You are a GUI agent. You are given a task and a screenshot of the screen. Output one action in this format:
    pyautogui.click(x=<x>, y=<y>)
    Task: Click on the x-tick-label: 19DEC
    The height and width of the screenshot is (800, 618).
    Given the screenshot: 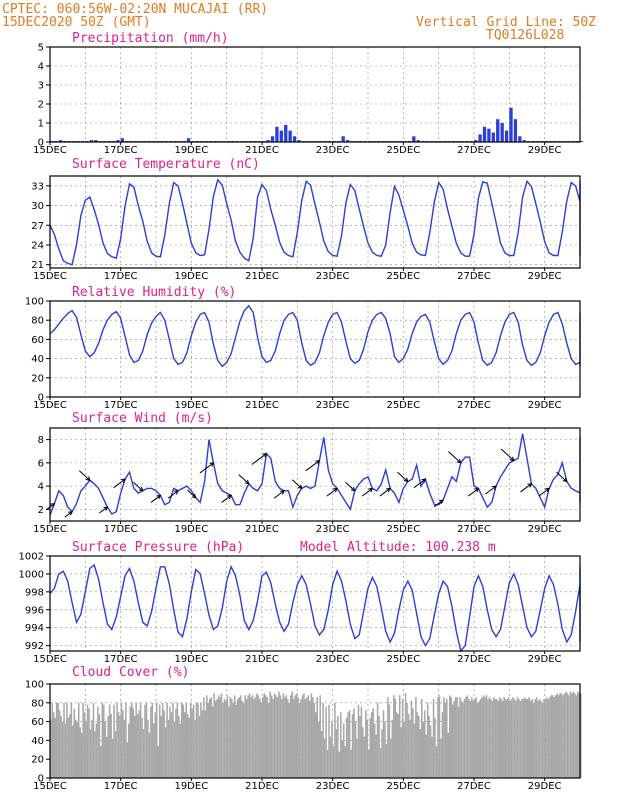 What is the action you would take?
    pyautogui.click(x=191, y=405)
    